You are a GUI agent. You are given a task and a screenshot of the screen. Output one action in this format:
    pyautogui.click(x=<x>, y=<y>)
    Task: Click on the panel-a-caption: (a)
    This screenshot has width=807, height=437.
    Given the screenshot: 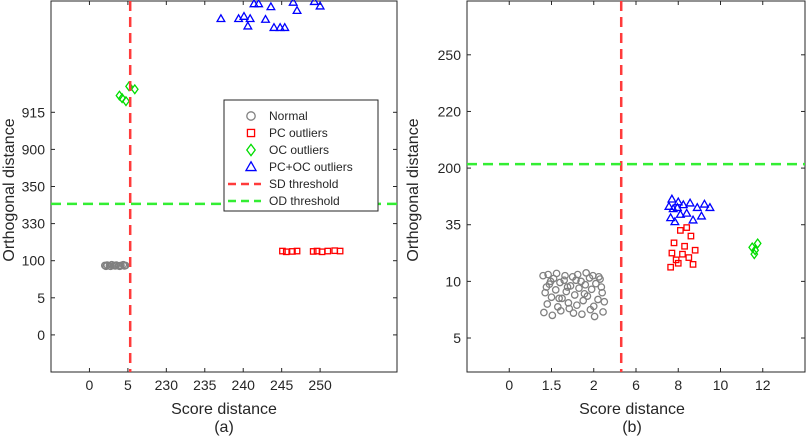 What is the action you would take?
    pyautogui.click(x=224, y=427)
    